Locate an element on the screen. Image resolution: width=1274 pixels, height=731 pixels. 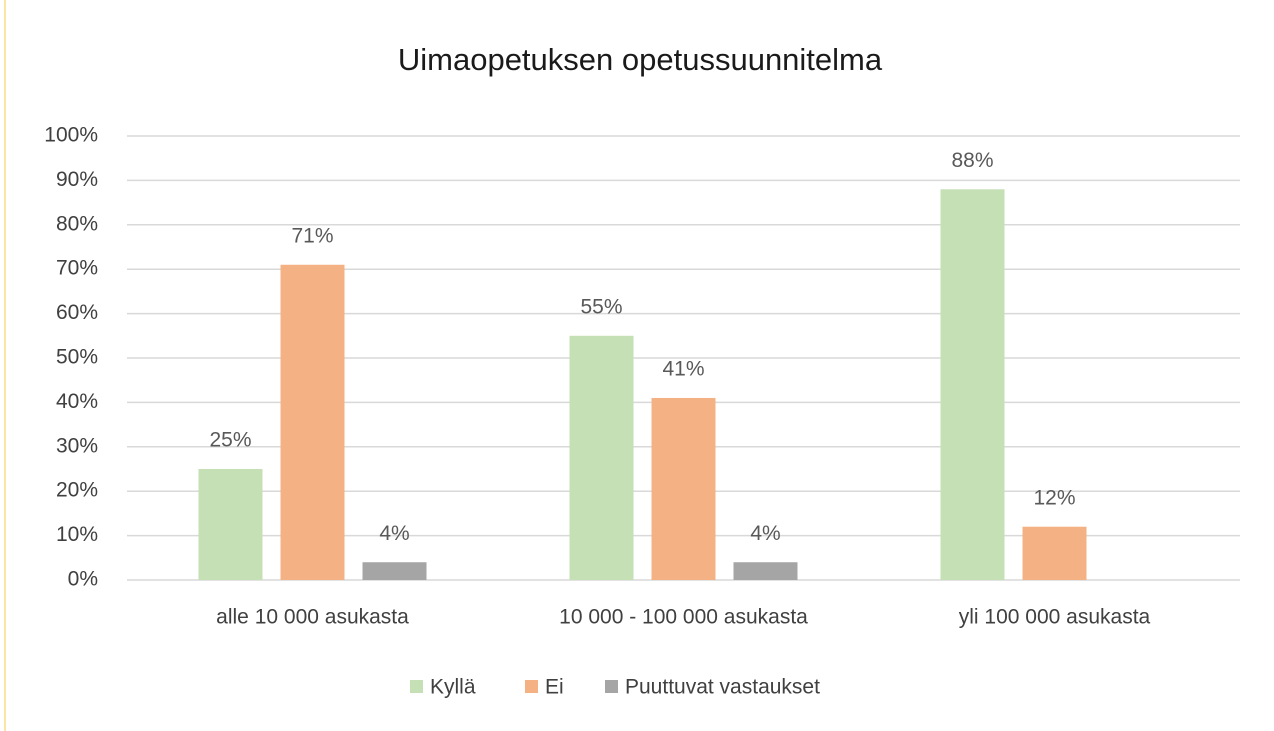
y-tick-label: 90% is located at coordinates (77, 179).